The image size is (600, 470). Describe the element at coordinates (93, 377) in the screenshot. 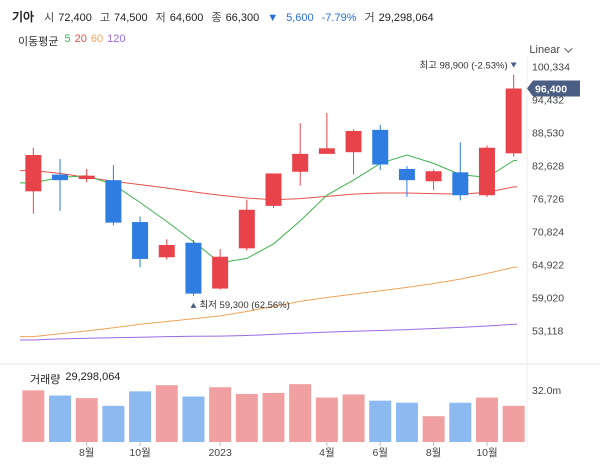

I see `volume-panel-value: 29,298,064` at that location.